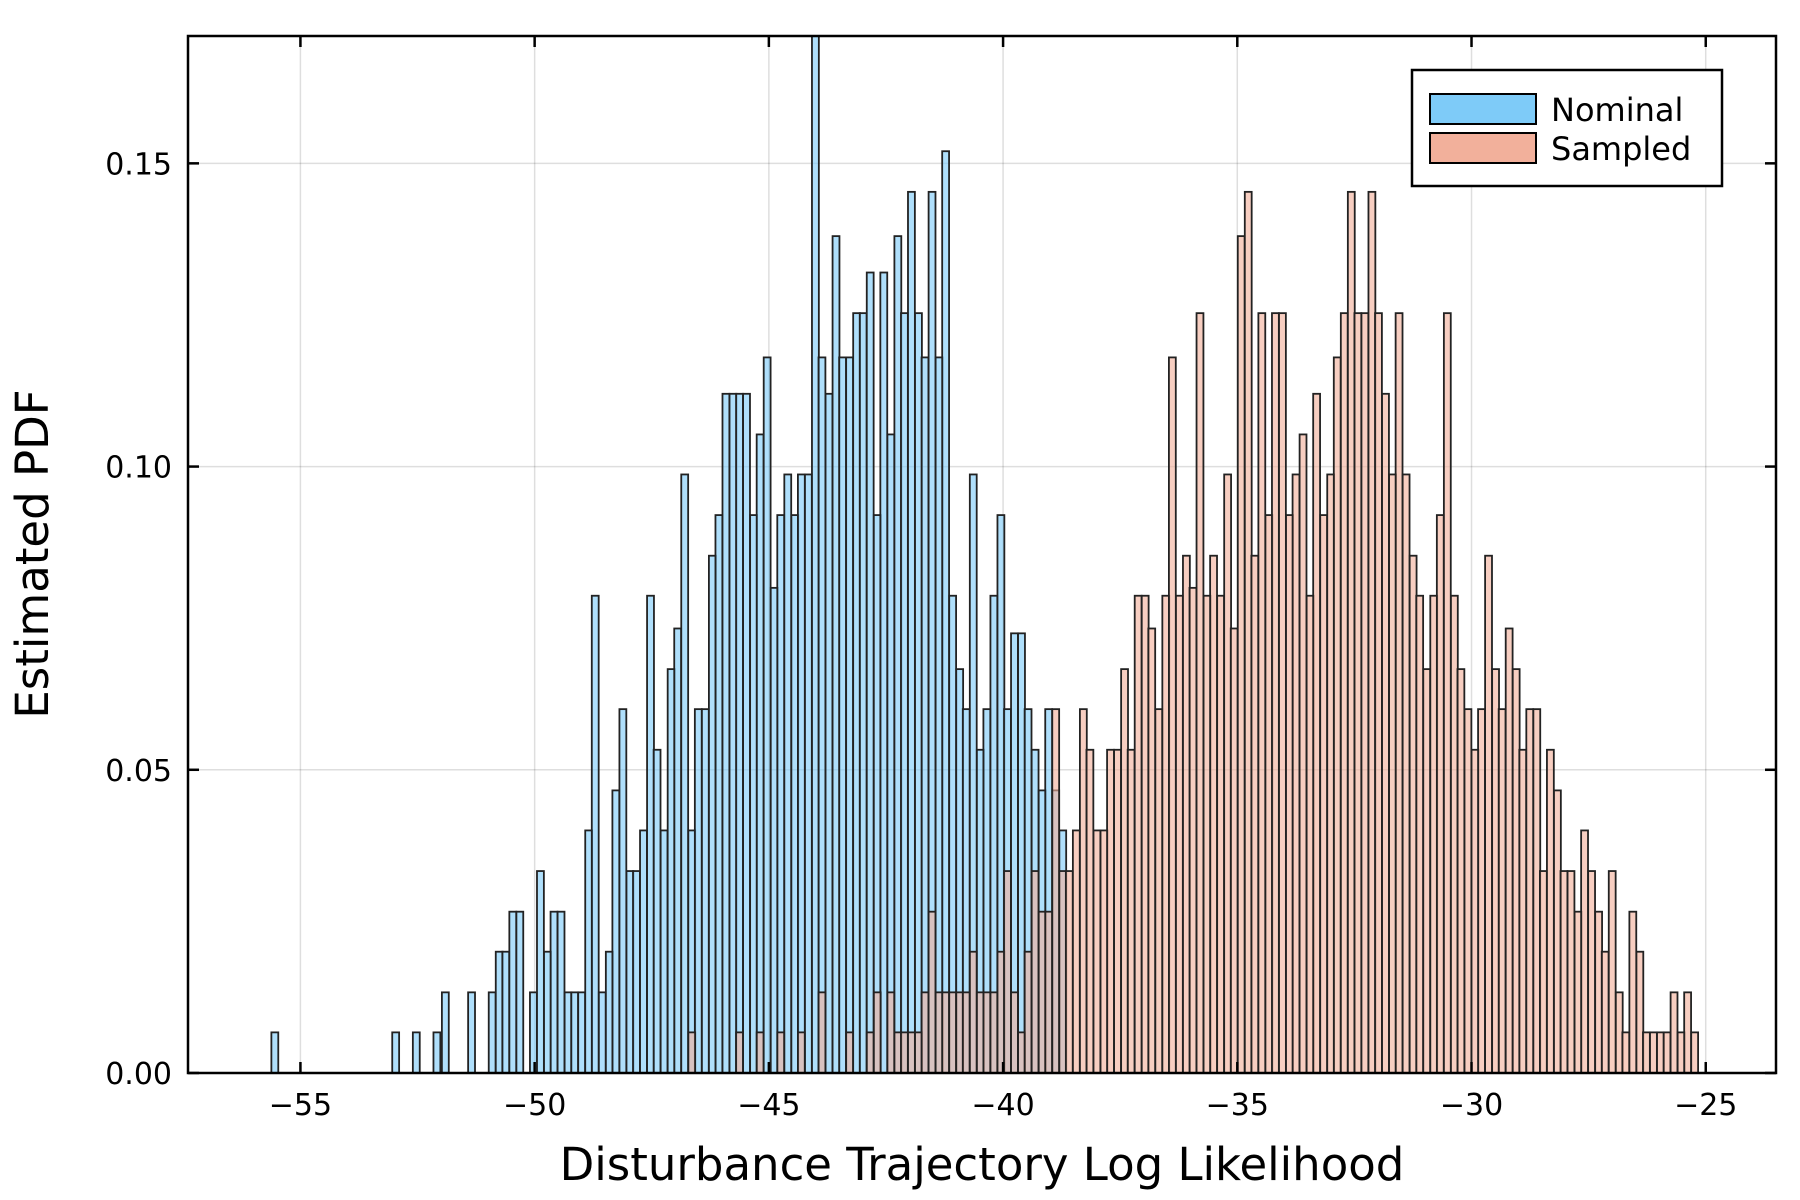 The width and height of the screenshot is (1800, 1200). What do you see at coordinates (138, 468) in the screenshot?
I see `y-tick-label: 0.10` at bounding box center [138, 468].